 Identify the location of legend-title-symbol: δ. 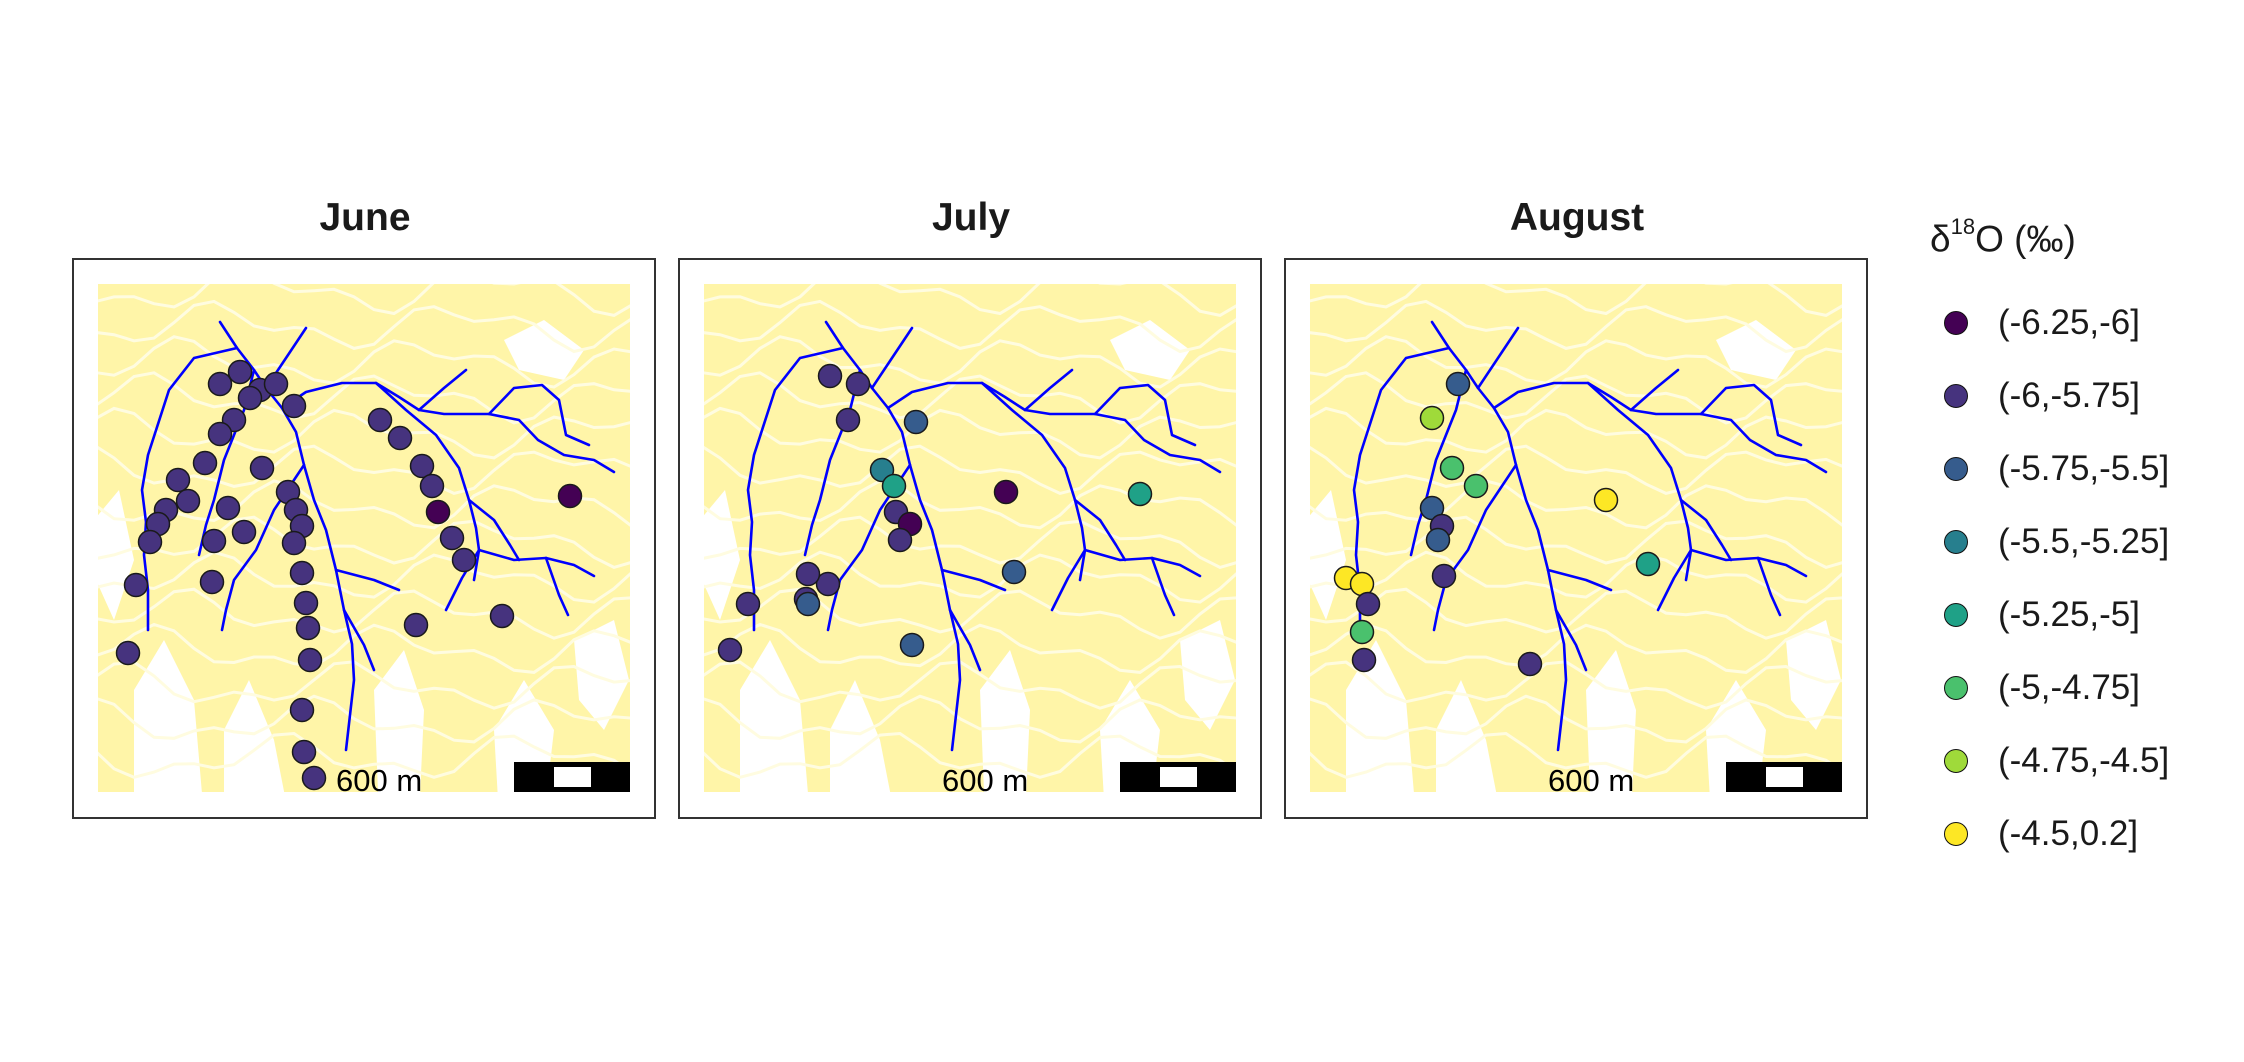
(1940, 239).